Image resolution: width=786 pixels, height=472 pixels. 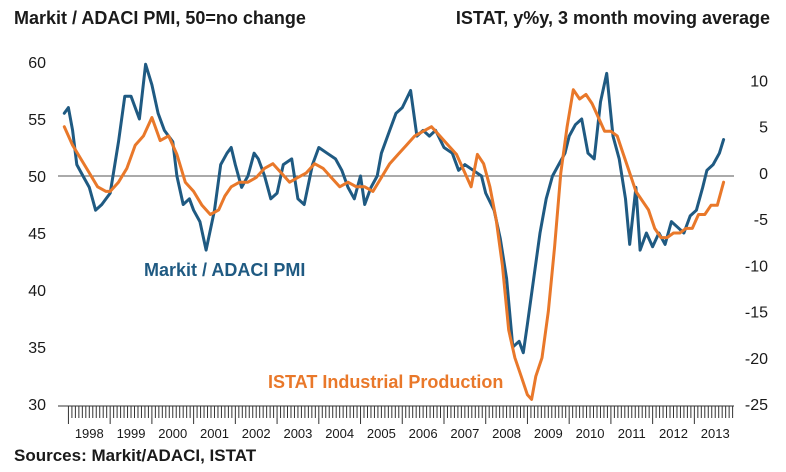 I want to click on left-axis-tick-label: 60, so click(x=37, y=63).